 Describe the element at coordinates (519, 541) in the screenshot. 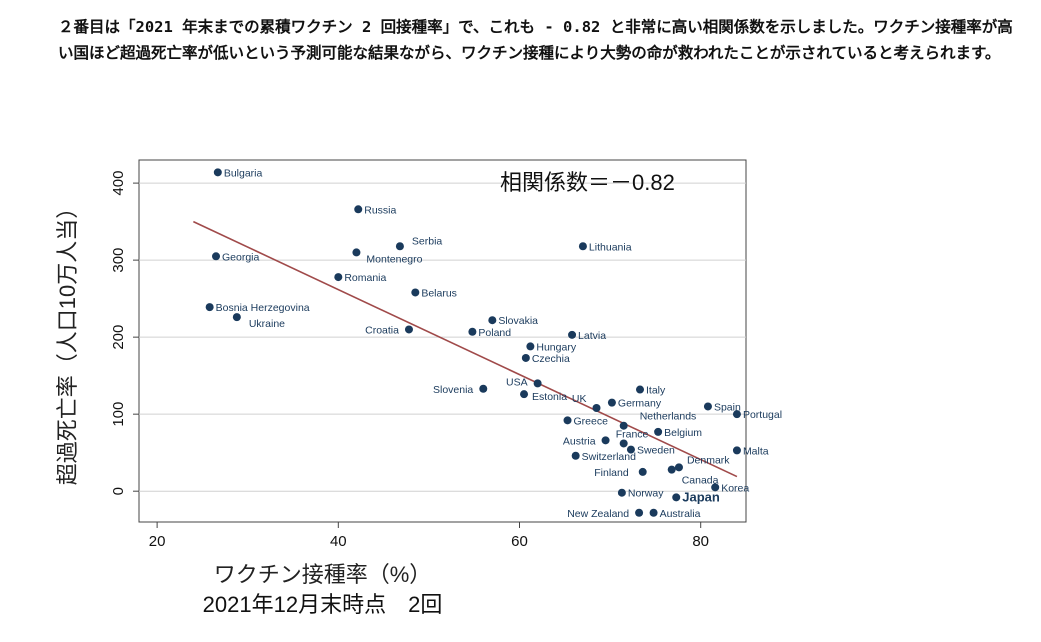

I see `x-tick-label: 60` at that location.